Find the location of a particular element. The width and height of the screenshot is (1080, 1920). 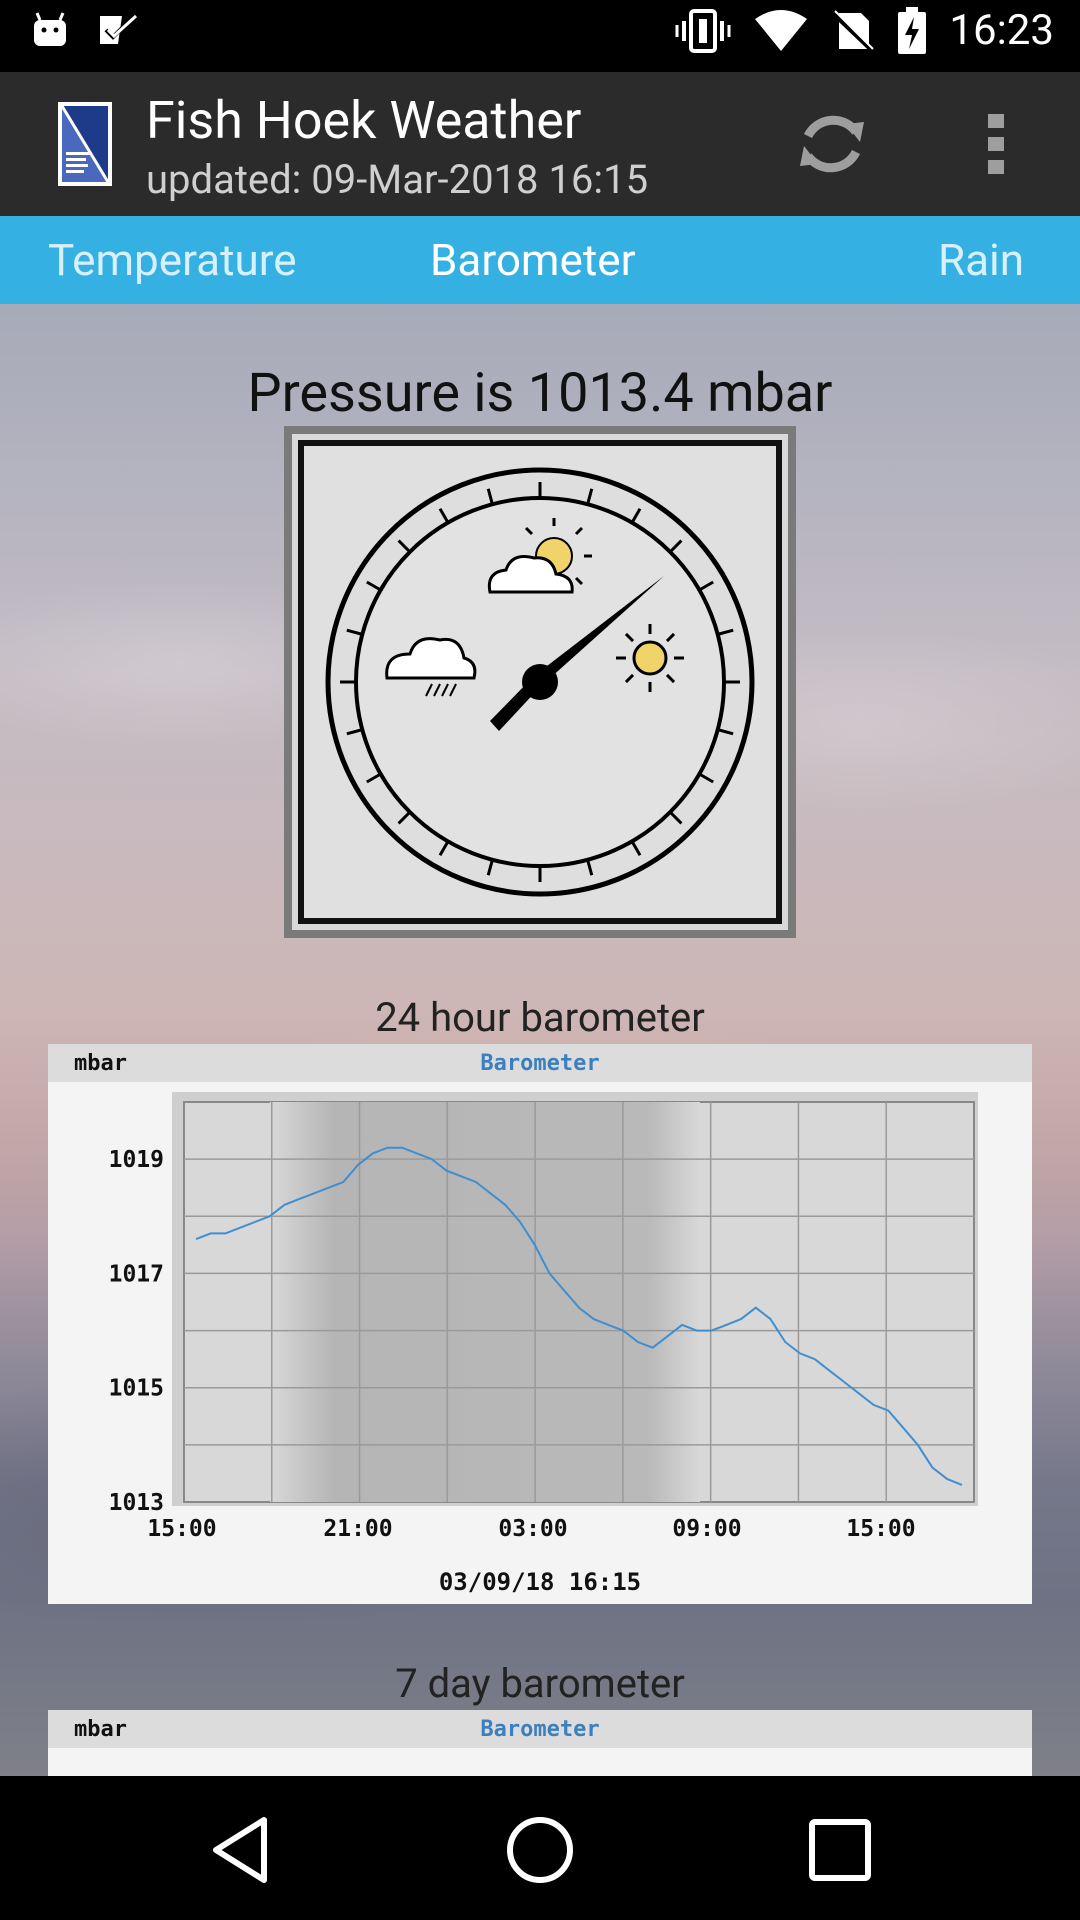

home-icon is located at coordinates (540, 1850).